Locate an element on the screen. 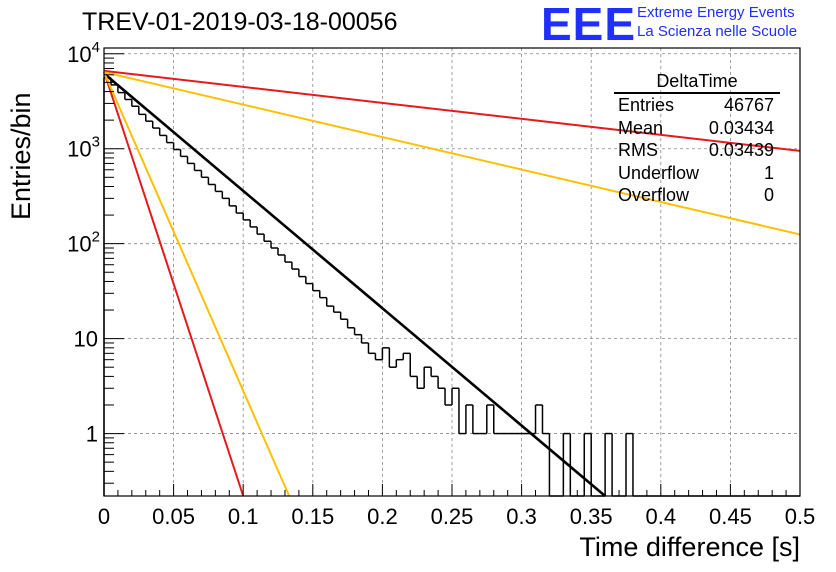 Image resolution: width=836 pixels, height=572 pixels. x-tick-label: 0.35 is located at coordinates (591, 516).